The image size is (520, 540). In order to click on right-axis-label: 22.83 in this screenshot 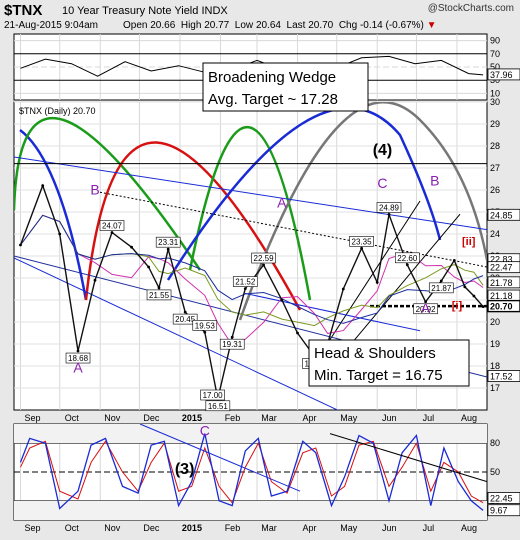, I will do `click(501, 260)`.